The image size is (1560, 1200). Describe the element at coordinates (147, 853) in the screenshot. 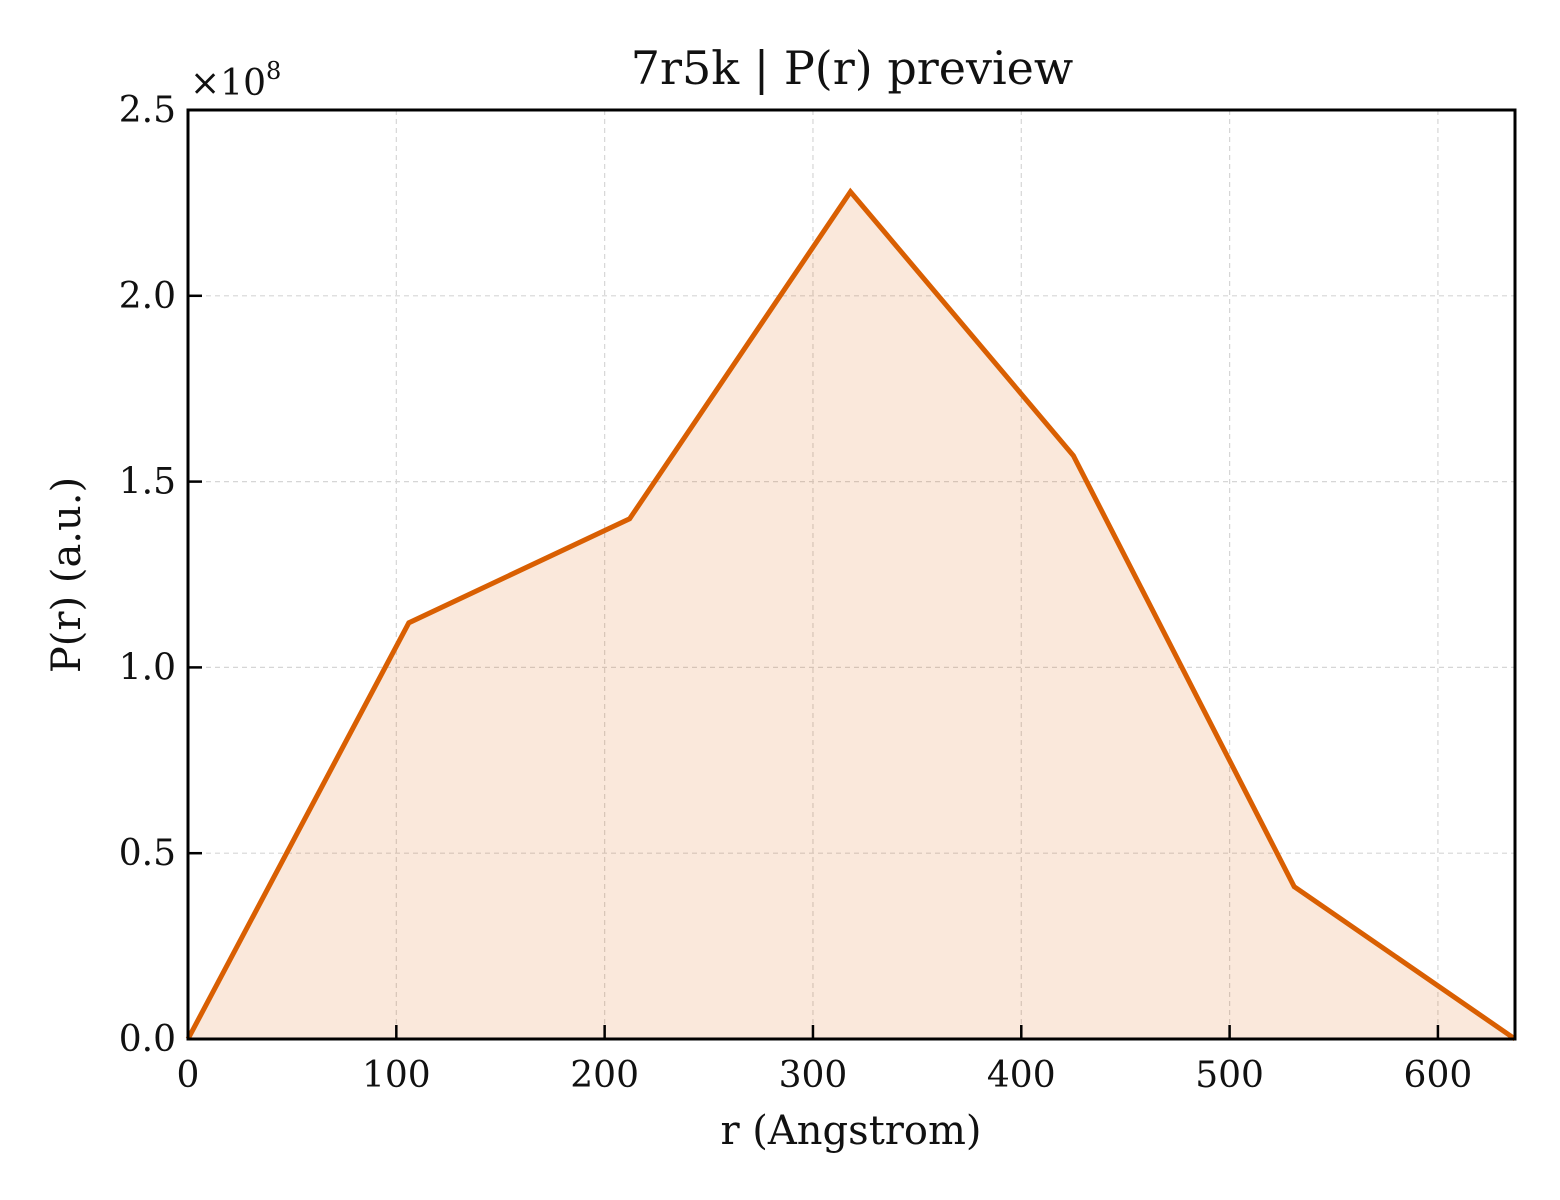

I see `y-tick-label: 0.5` at that location.